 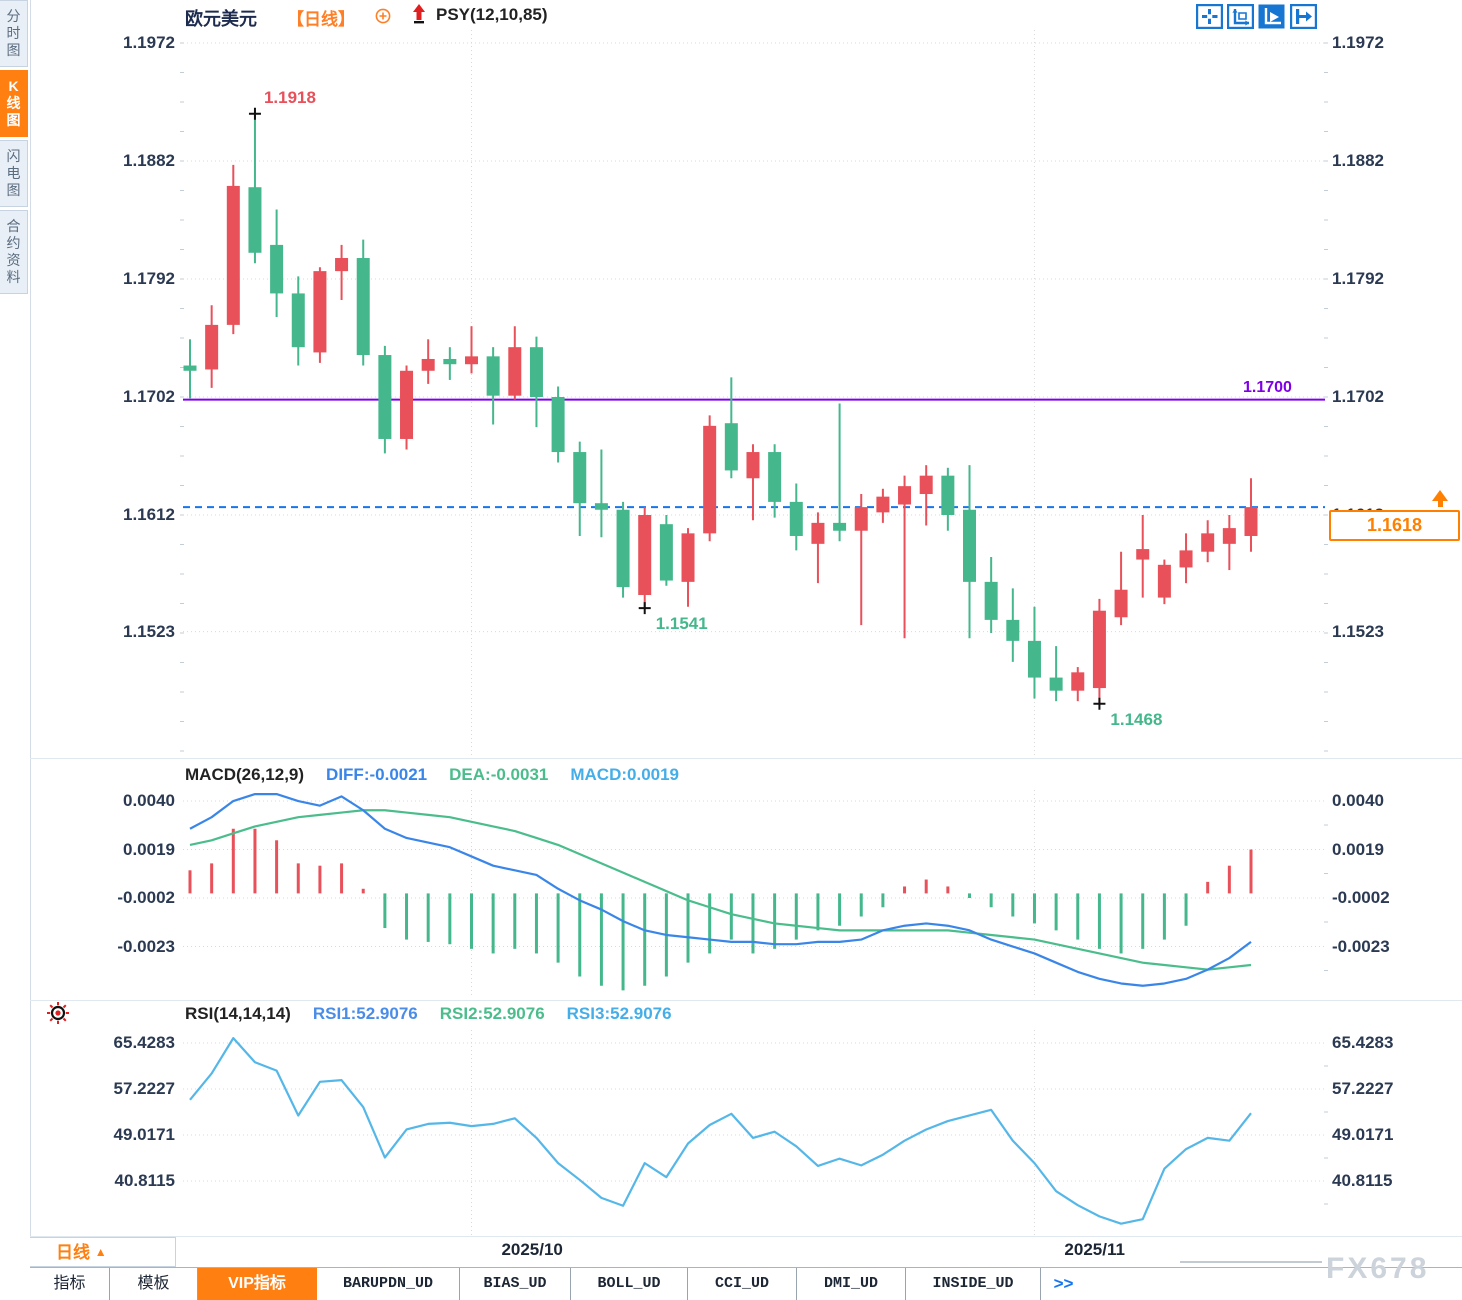 I want to click on pan-right-icon, so click(x=1303, y=16).